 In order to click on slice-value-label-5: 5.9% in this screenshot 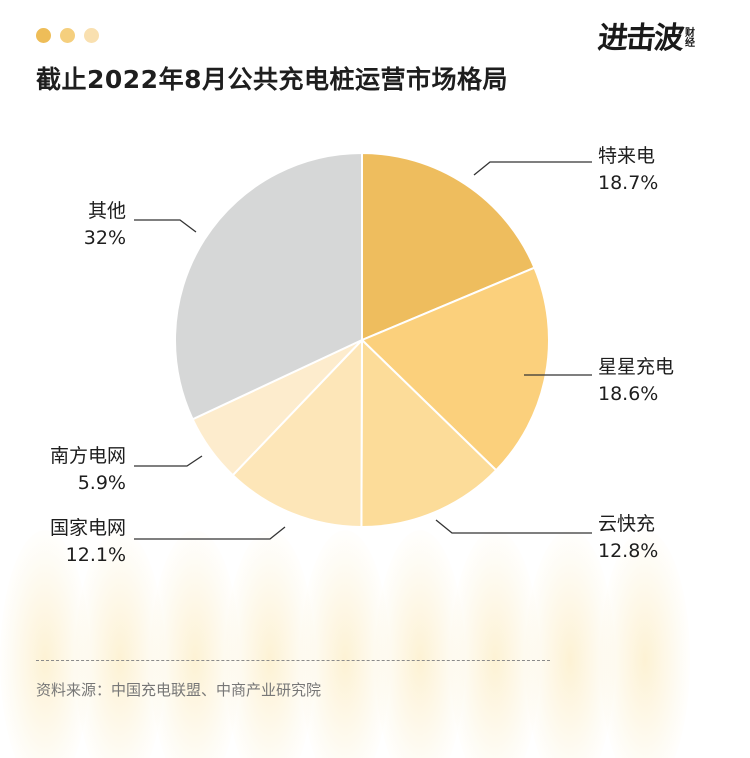, I will do `click(102, 483)`.